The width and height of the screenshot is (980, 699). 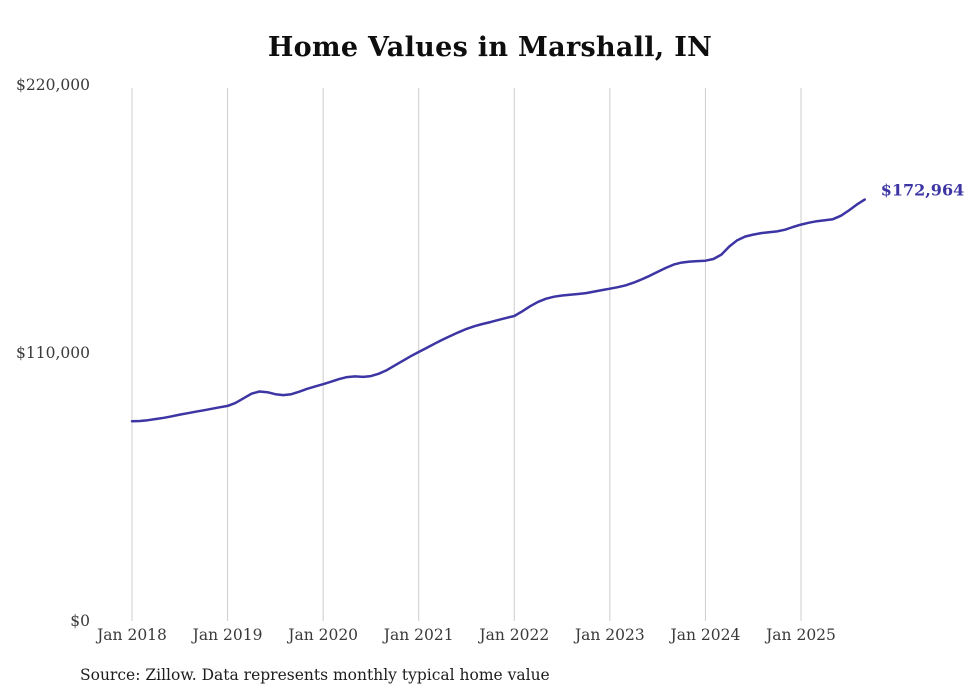 What do you see at coordinates (80, 621) in the screenshot?
I see `y-tick-label: $0` at bounding box center [80, 621].